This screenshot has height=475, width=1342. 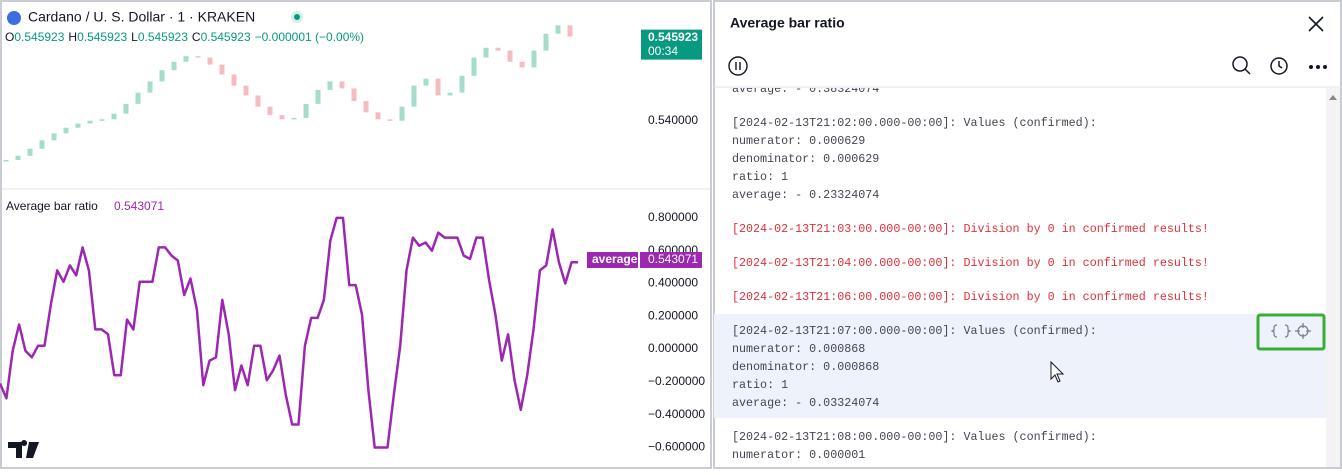 I want to click on indicator-tick-label: −0.200000, so click(x=676, y=381).